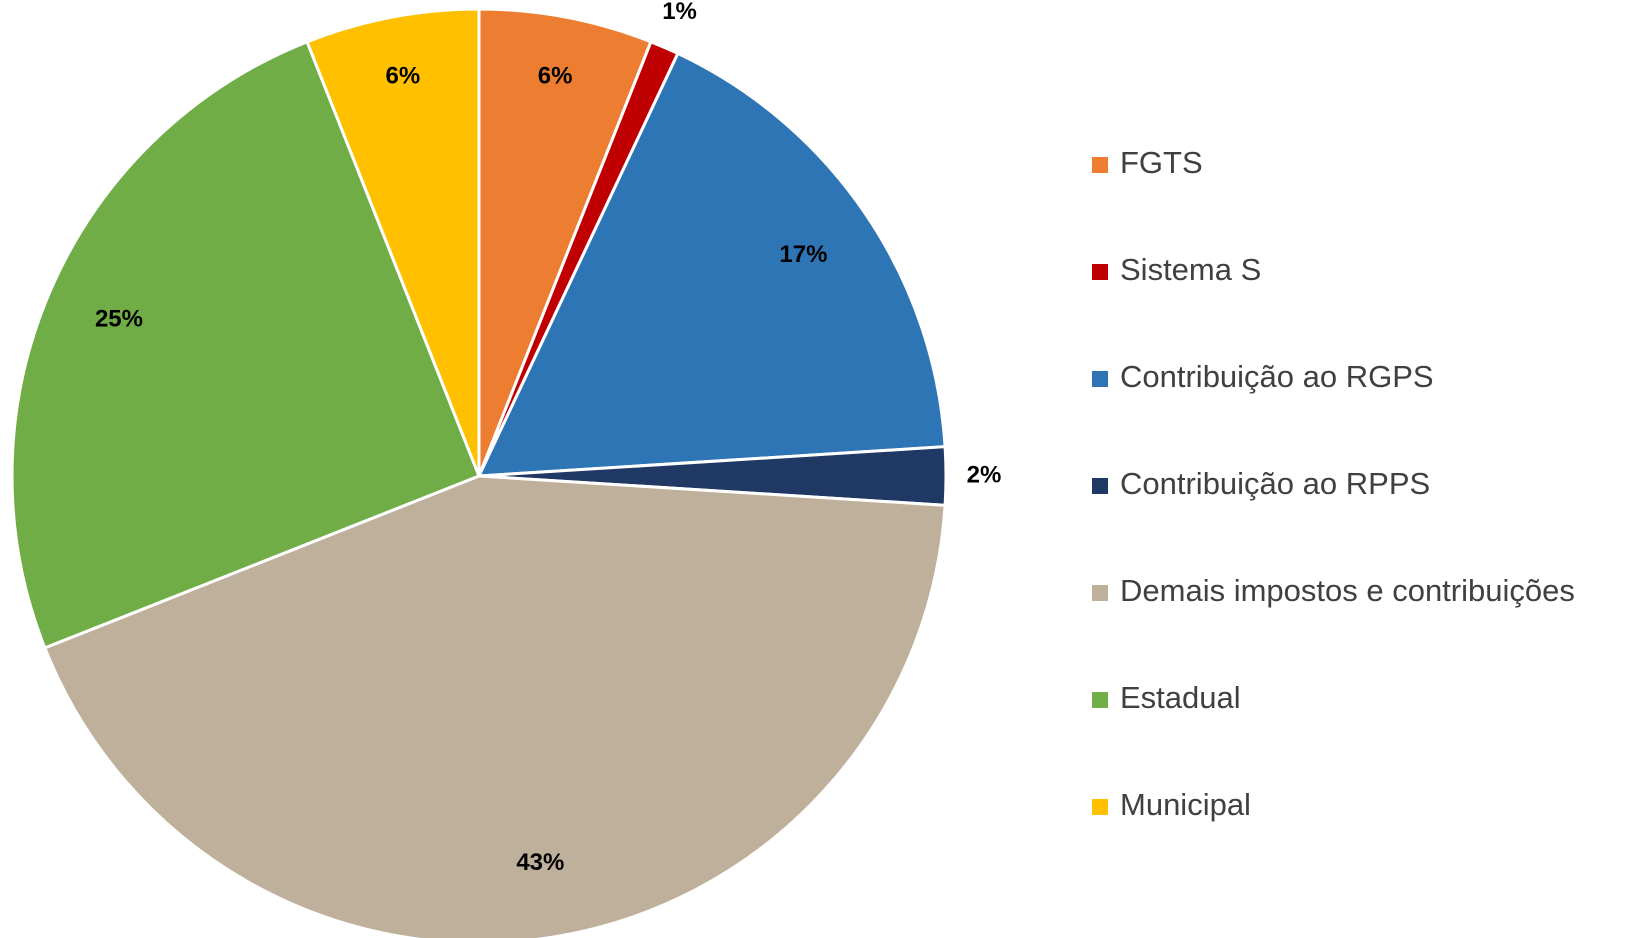  Describe the element at coordinates (1185, 804) in the screenshot. I see `legend-label: Municipal` at that location.